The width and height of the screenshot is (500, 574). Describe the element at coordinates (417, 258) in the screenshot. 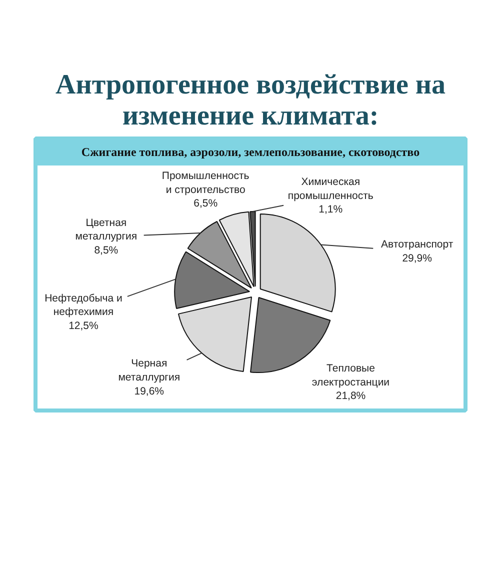

I see `data-label: 29,9%` at that location.